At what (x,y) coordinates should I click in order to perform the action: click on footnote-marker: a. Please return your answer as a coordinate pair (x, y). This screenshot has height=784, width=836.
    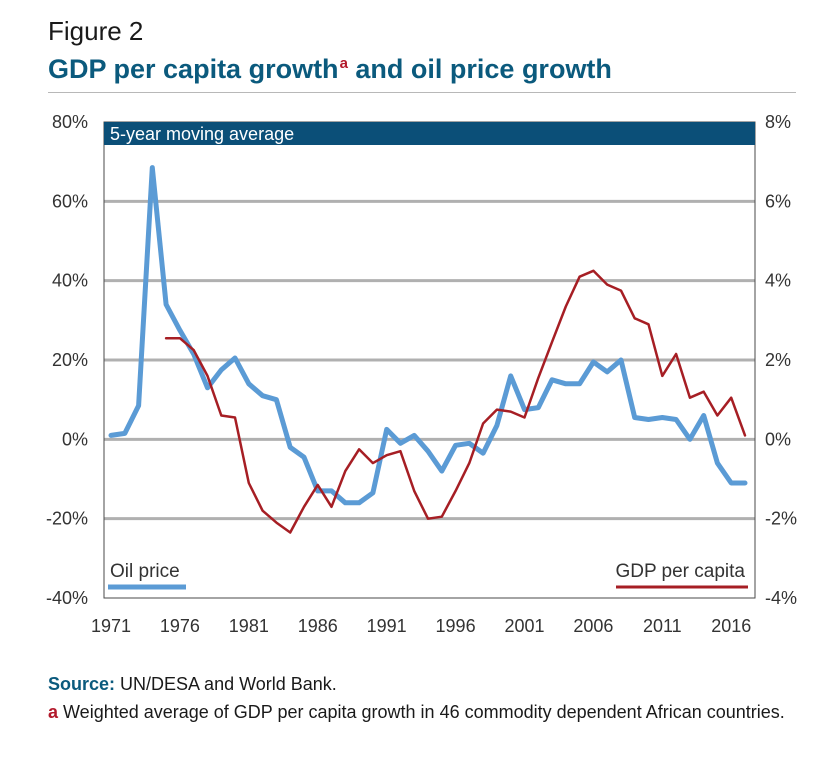
    Looking at the image, I should click on (53, 712).